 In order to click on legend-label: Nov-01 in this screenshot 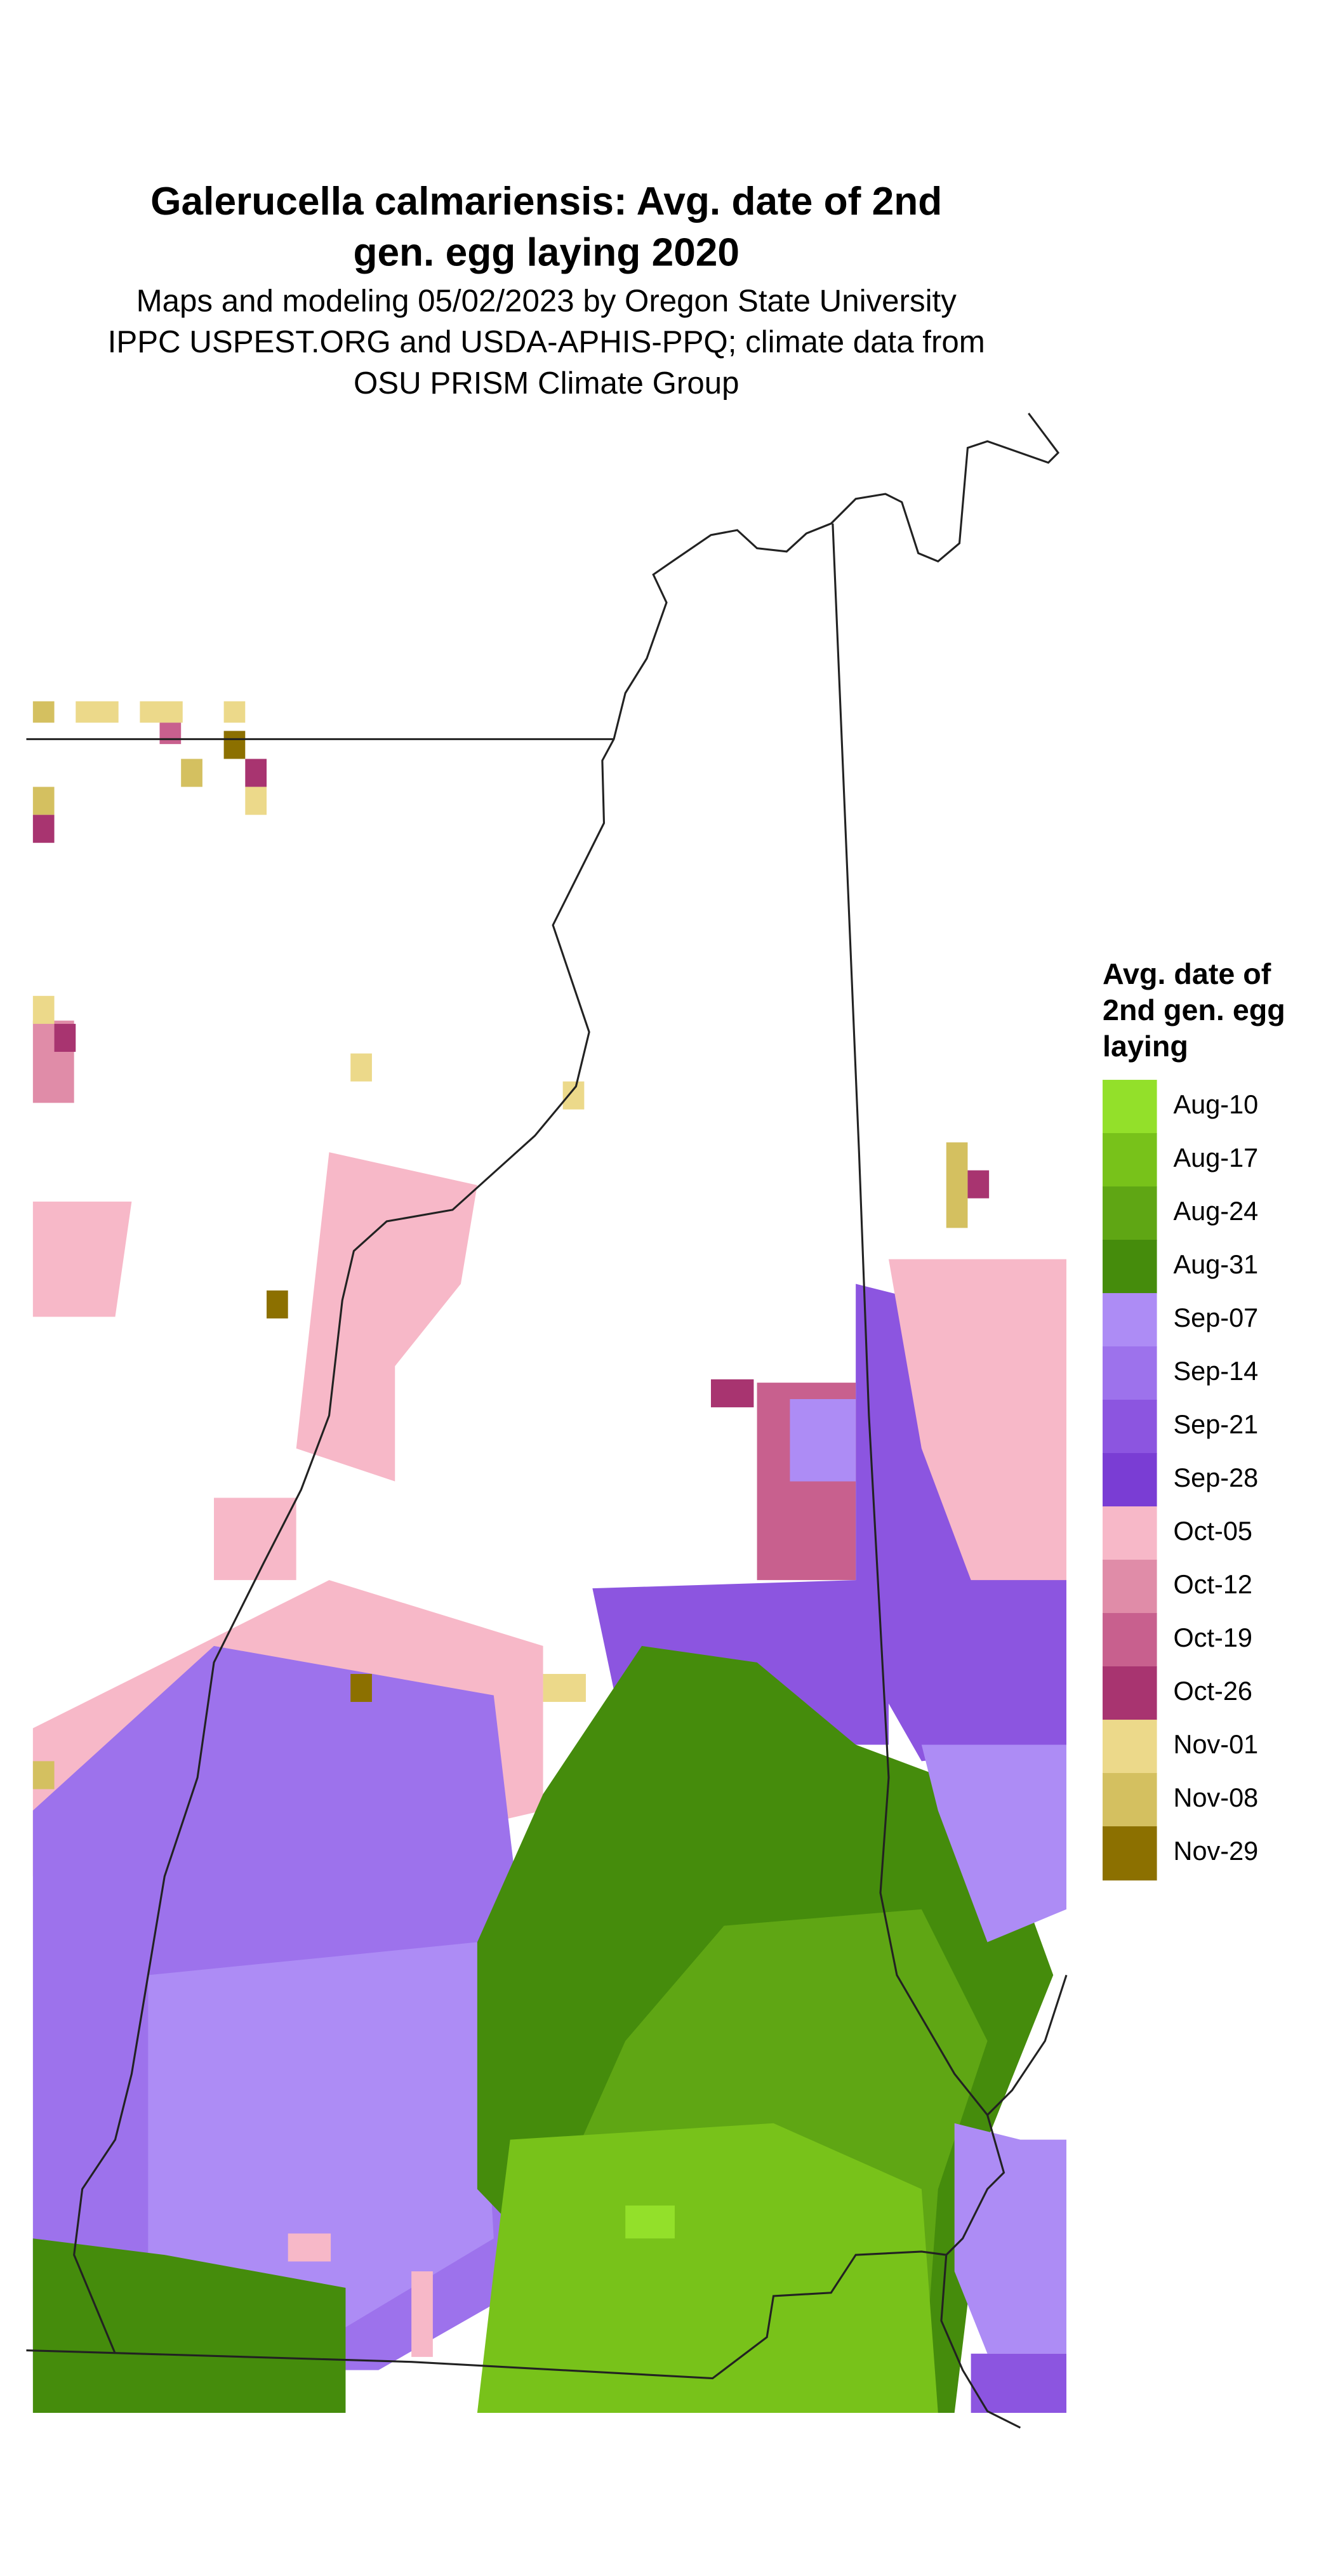, I will do `click(1216, 1744)`.